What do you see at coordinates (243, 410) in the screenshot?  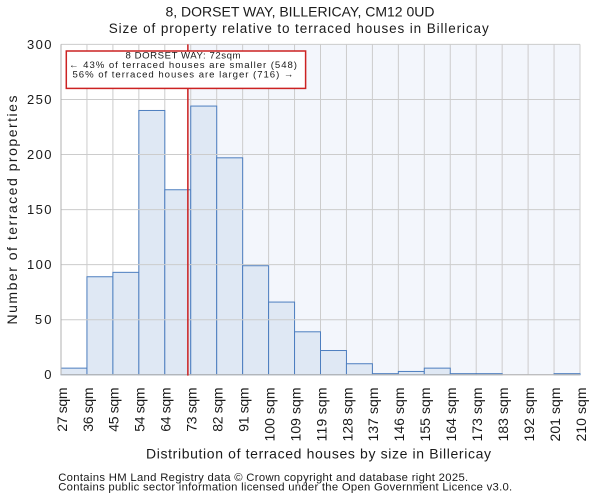 I see `svg-text: 91 sqm` at bounding box center [243, 410].